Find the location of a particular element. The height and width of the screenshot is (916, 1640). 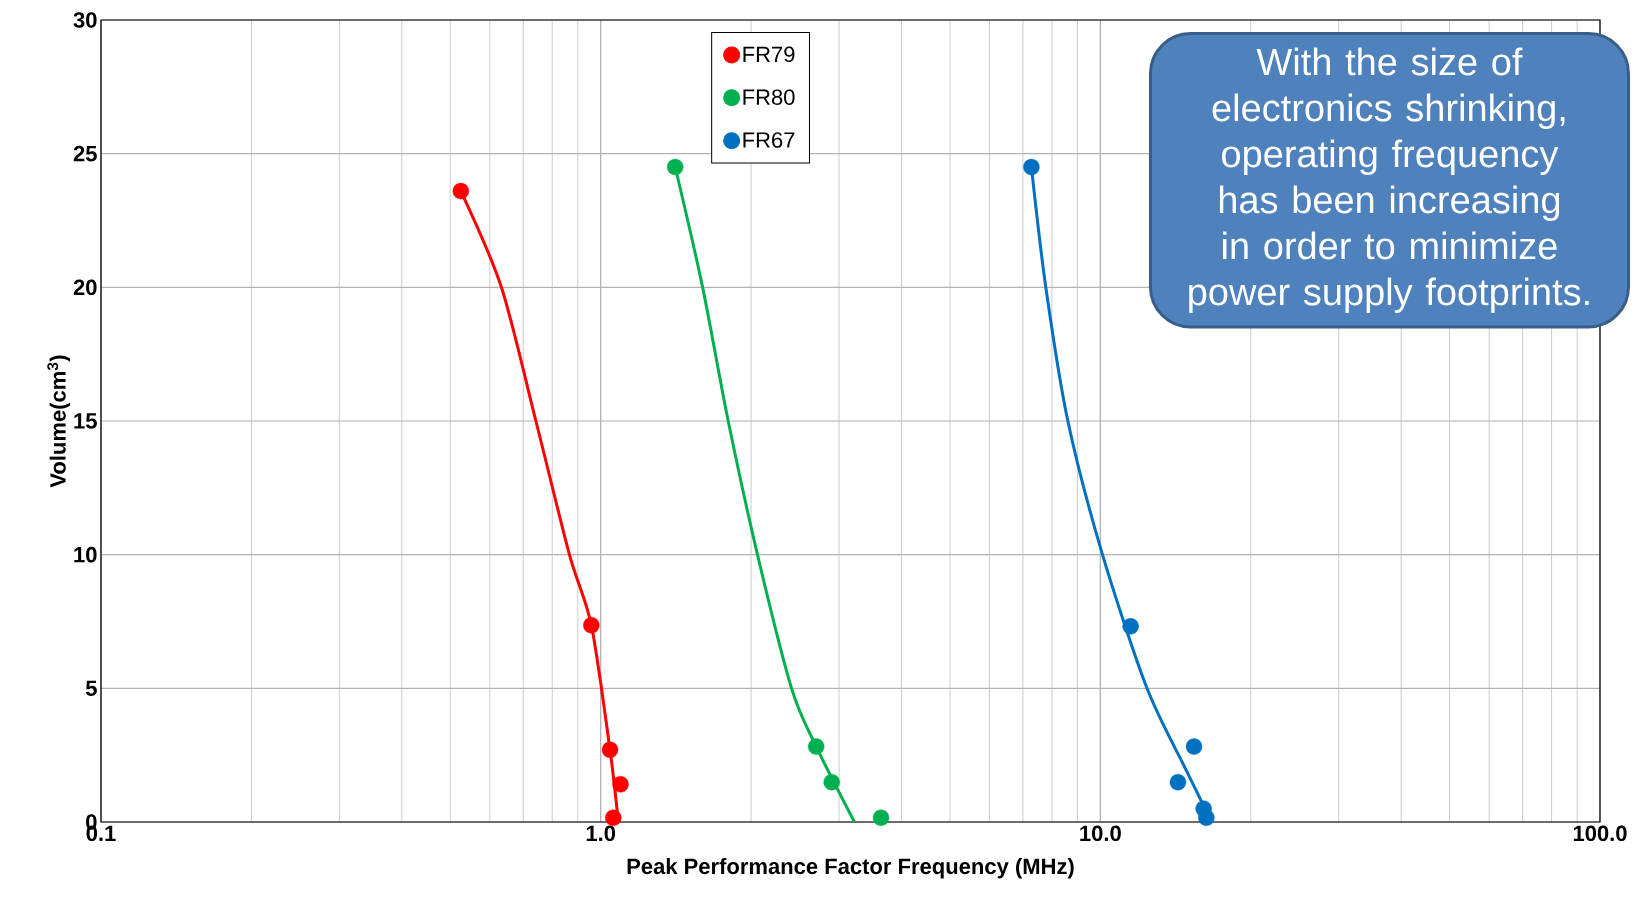

y-tick-label: 20 is located at coordinates (85, 287).